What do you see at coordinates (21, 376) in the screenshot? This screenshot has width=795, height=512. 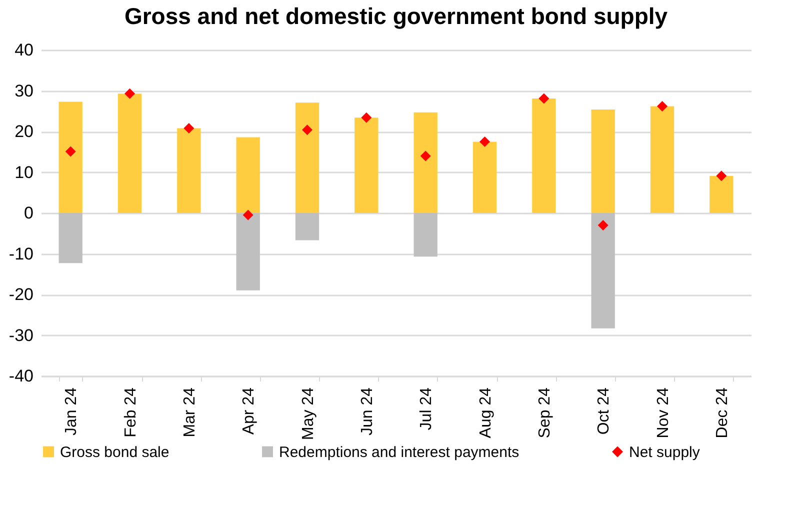 I see `y-tick-label: -40` at bounding box center [21, 376].